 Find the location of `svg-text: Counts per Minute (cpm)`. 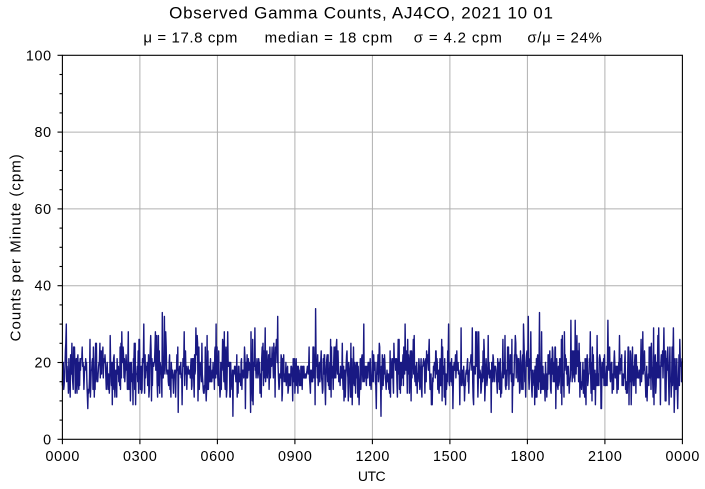

svg-text: Counts per Minute (cpm) is located at coordinates (15, 247).